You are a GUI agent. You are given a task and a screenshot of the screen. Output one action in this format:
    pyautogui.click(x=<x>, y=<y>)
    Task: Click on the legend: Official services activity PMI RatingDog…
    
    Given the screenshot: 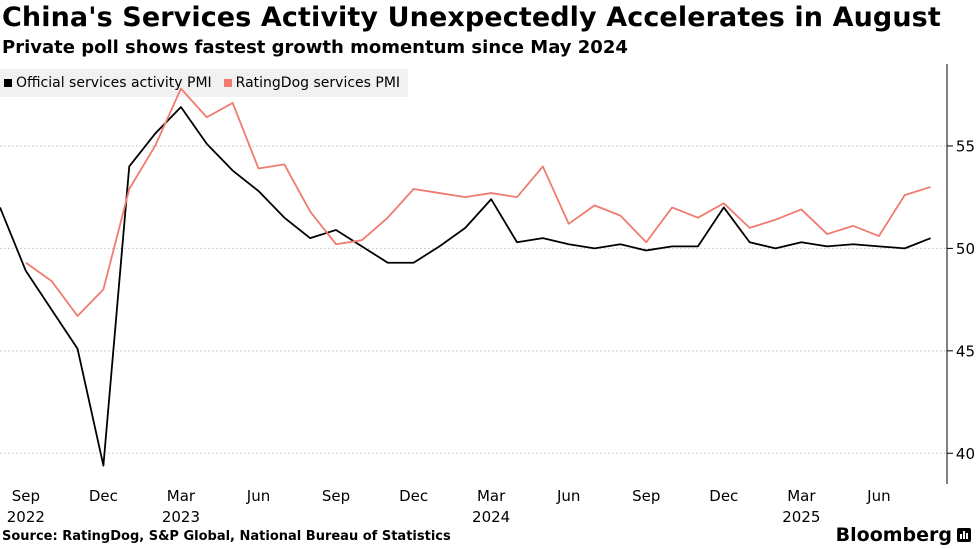 What is the action you would take?
    pyautogui.click(x=204, y=83)
    